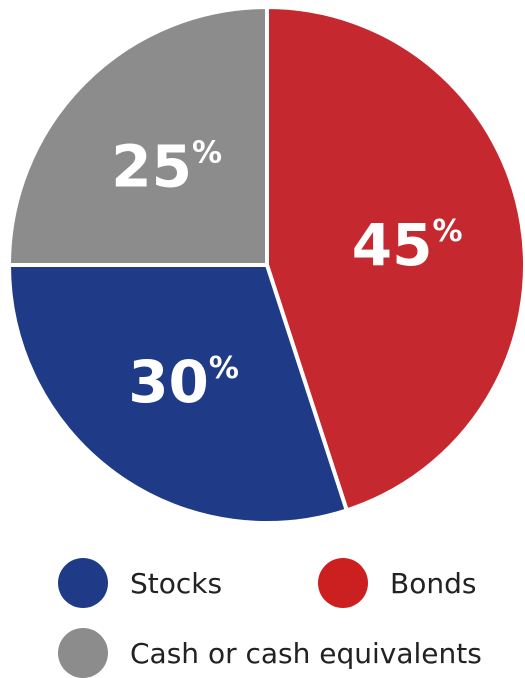 This screenshot has width=525, height=678. I want to click on legend-item-bonds: Bonds, so click(397, 583).